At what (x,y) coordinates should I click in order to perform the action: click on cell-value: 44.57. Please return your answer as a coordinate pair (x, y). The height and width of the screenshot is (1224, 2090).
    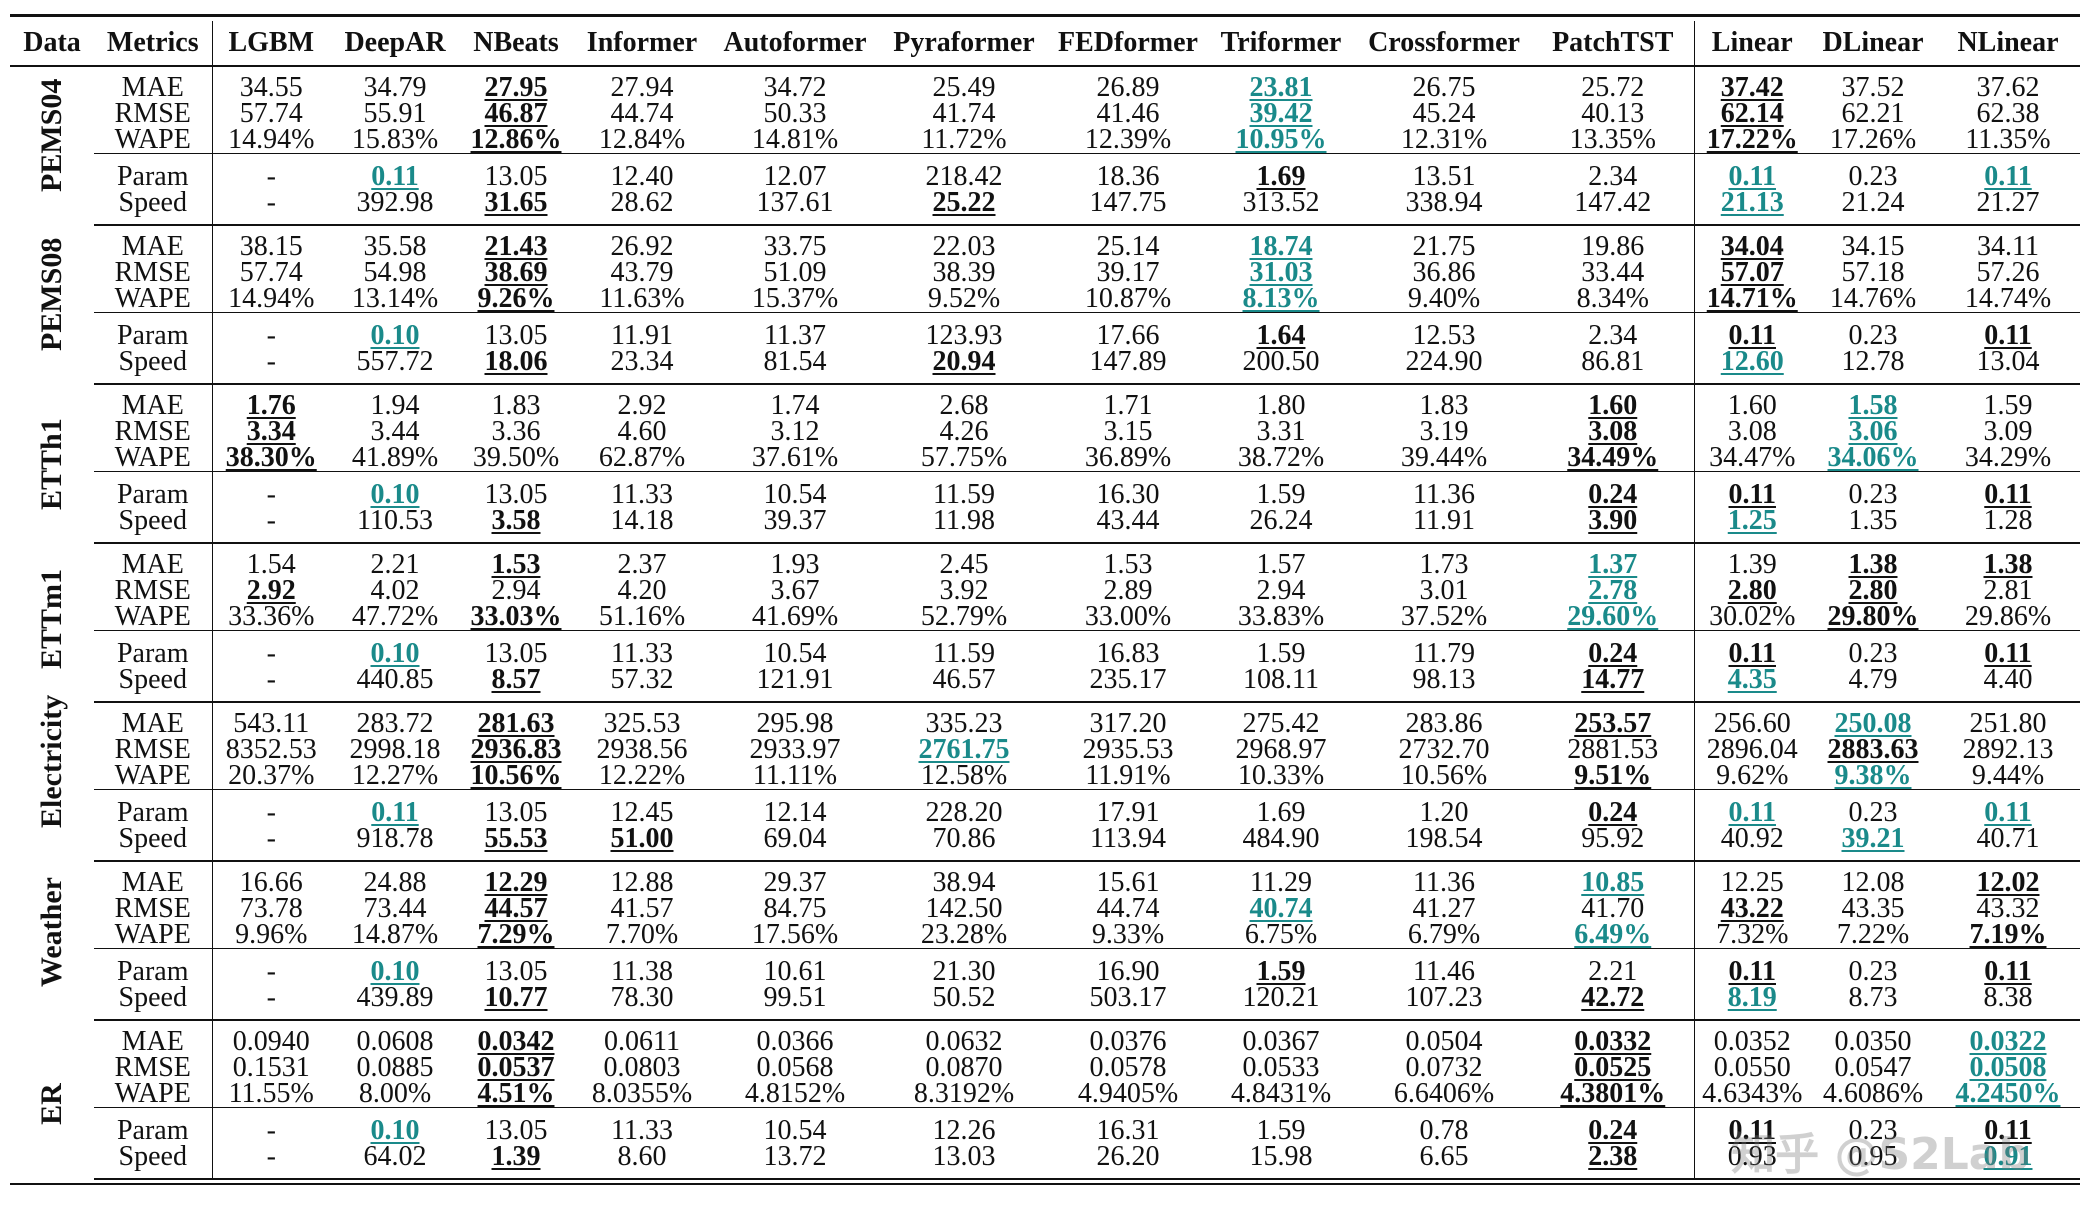
    Looking at the image, I should click on (516, 908).